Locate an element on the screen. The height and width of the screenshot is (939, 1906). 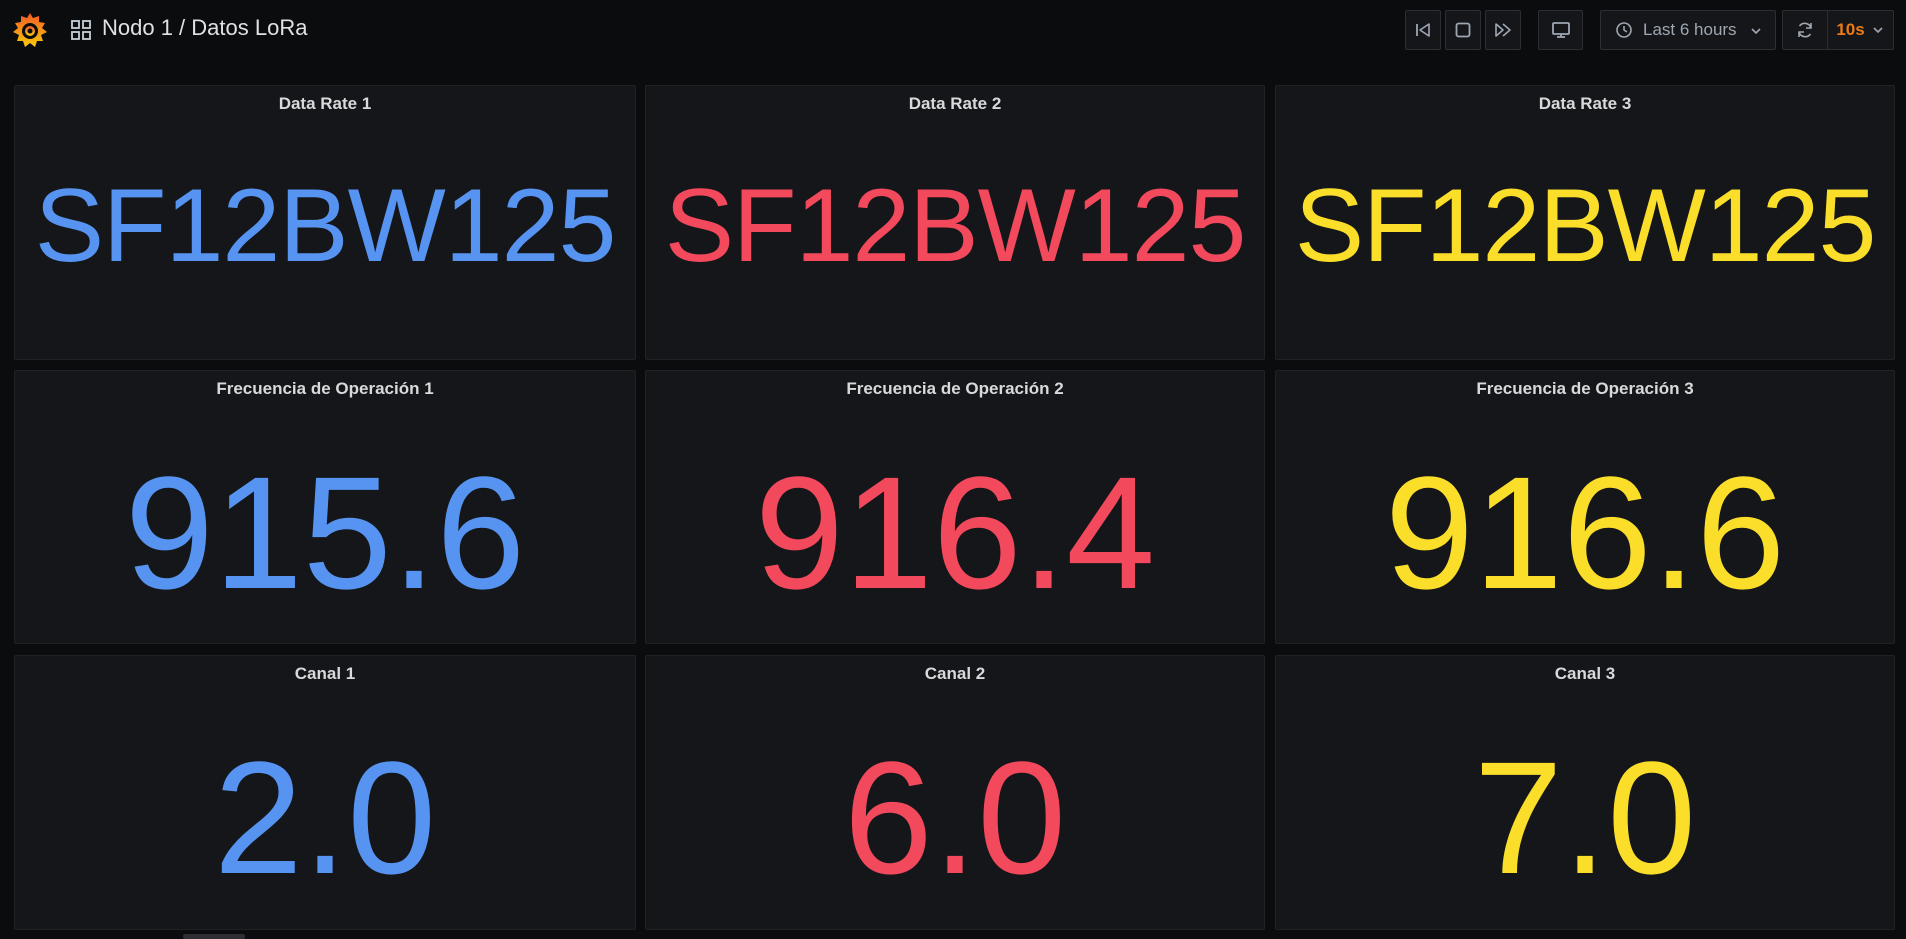
time-range-label: Last 6 hours is located at coordinates (1690, 29).